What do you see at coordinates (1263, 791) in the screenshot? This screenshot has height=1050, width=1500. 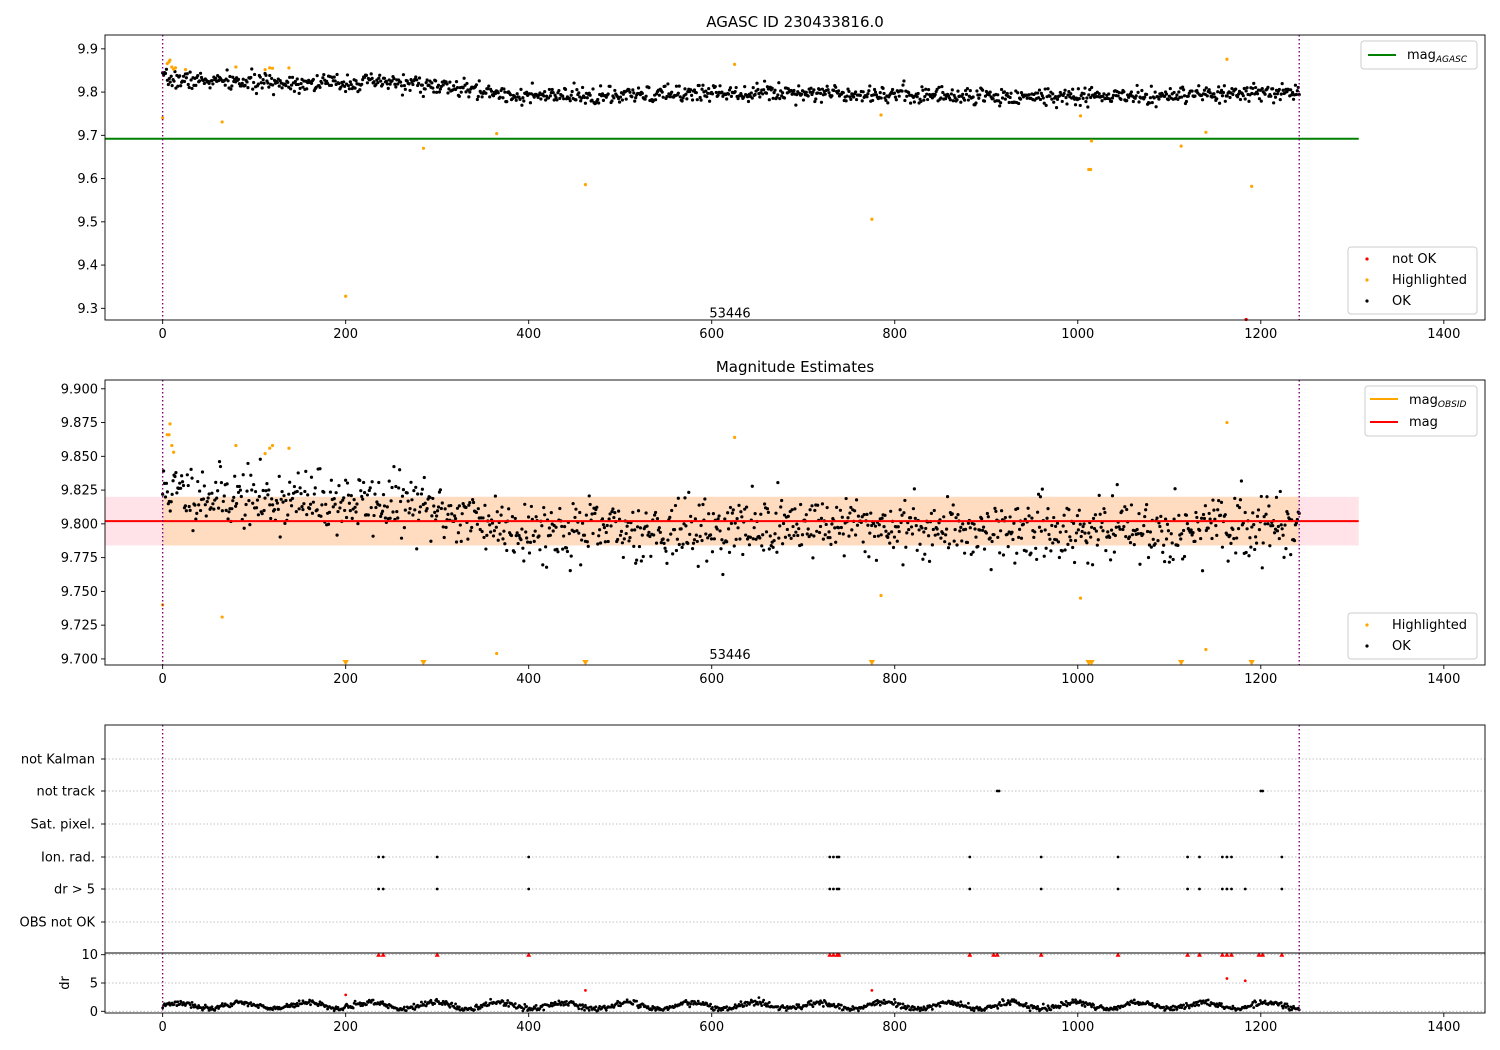 I see `flag-point` at bounding box center [1263, 791].